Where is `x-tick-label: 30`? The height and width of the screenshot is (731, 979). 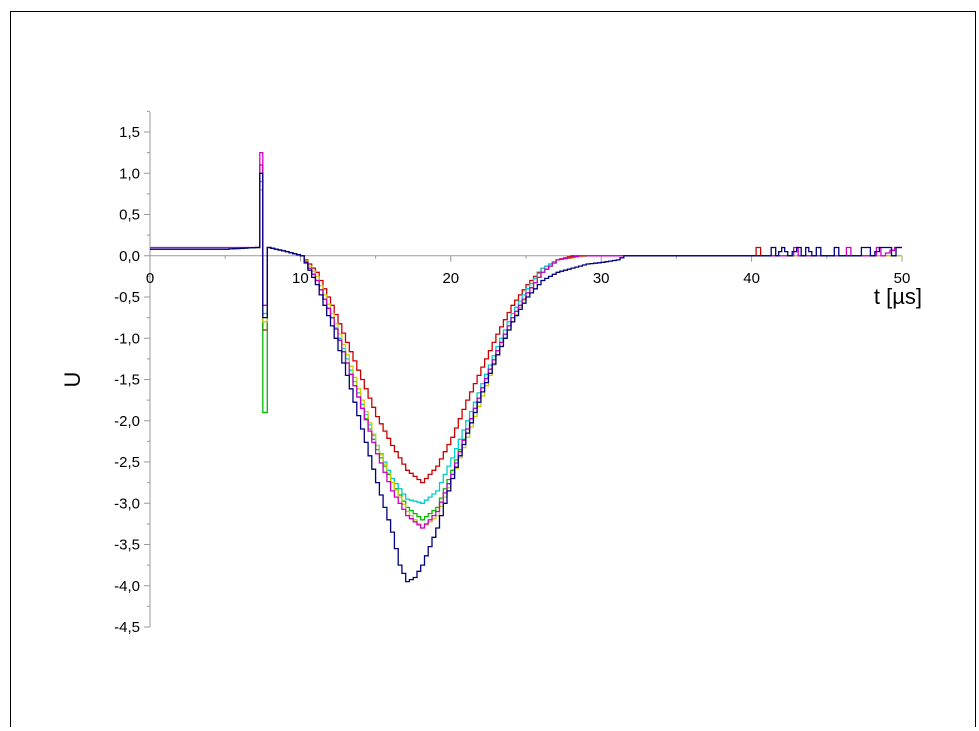
x-tick-label: 30 is located at coordinates (601, 278).